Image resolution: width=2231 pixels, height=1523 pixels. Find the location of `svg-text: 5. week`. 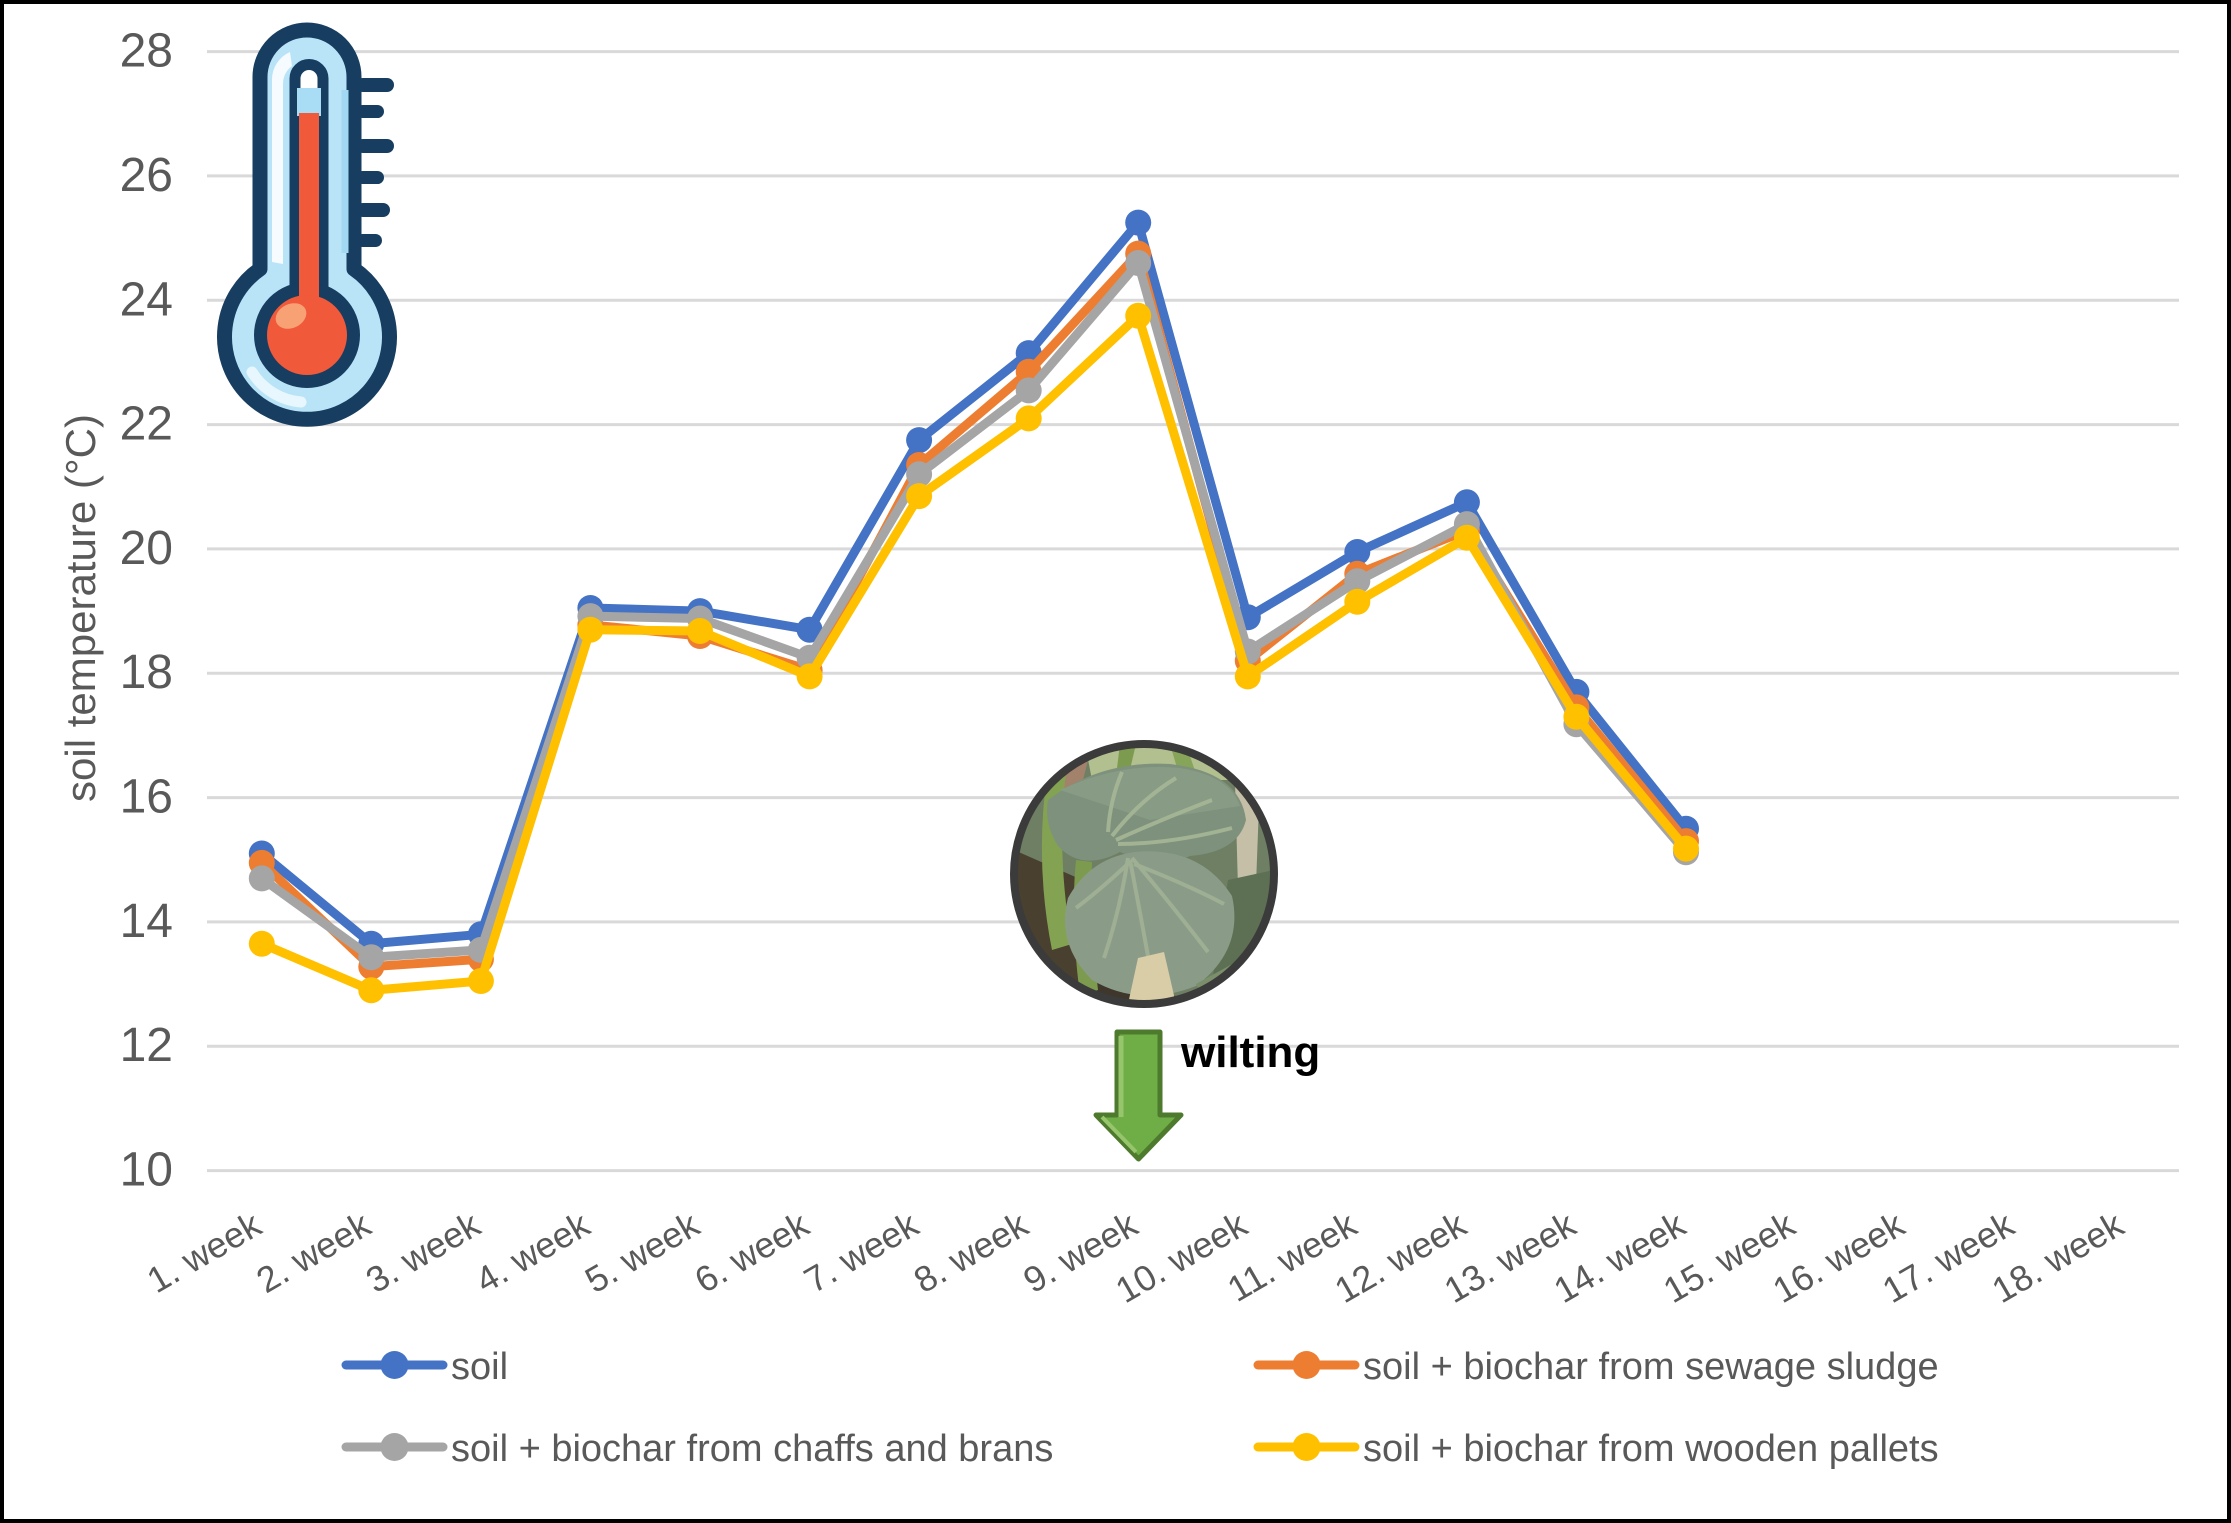

svg-text: 5. week is located at coordinates (642, 1252).